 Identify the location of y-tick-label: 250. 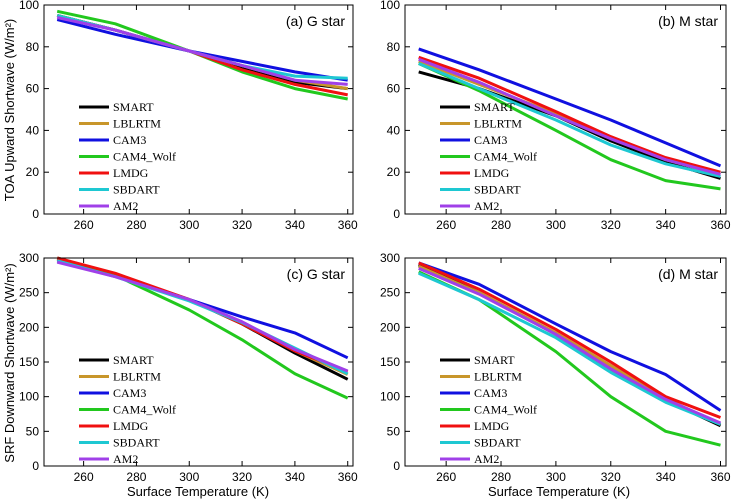
(29, 293).